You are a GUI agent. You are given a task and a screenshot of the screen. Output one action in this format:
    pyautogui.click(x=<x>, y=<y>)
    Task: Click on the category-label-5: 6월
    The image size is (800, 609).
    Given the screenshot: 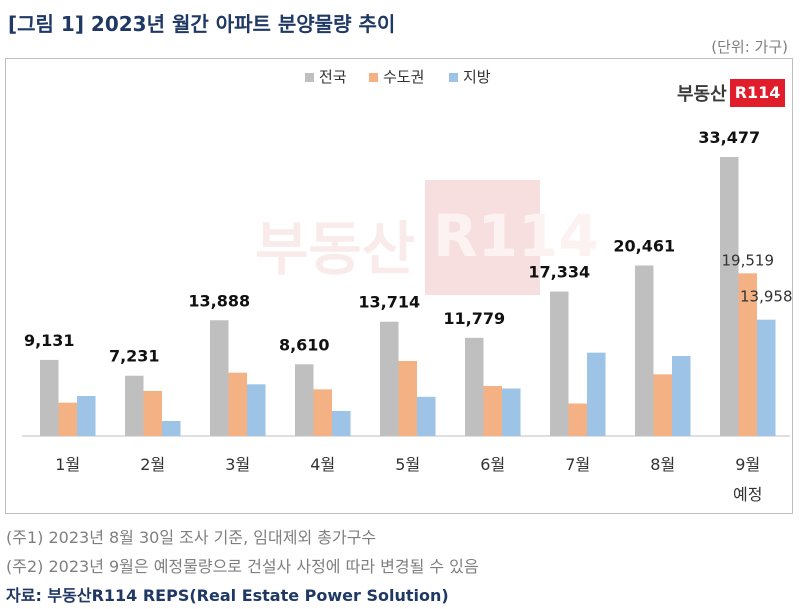 What is the action you would take?
    pyautogui.click(x=492, y=464)
    